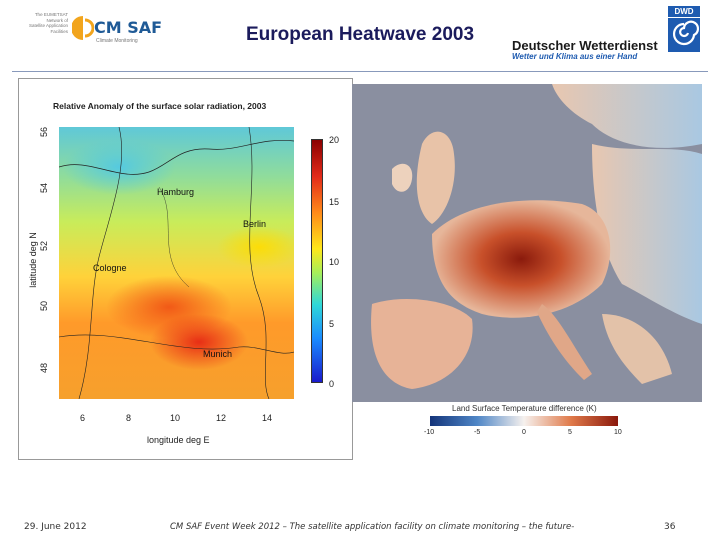 The width and height of the screenshot is (720, 540). What do you see at coordinates (82, 418) in the screenshot?
I see `x-tick: 6` at bounding box center [82, 418].